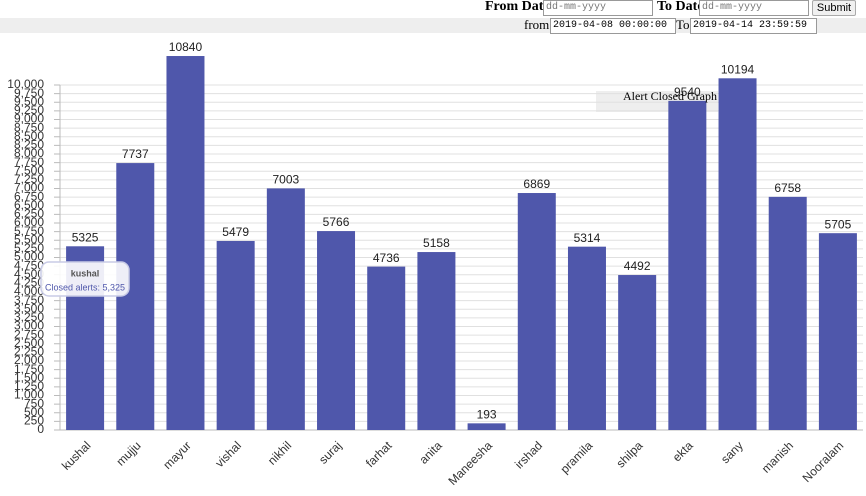 The height and width of the screenshot is (496, 866). I want to click on x-tick-label: manish, so click(777, 456).